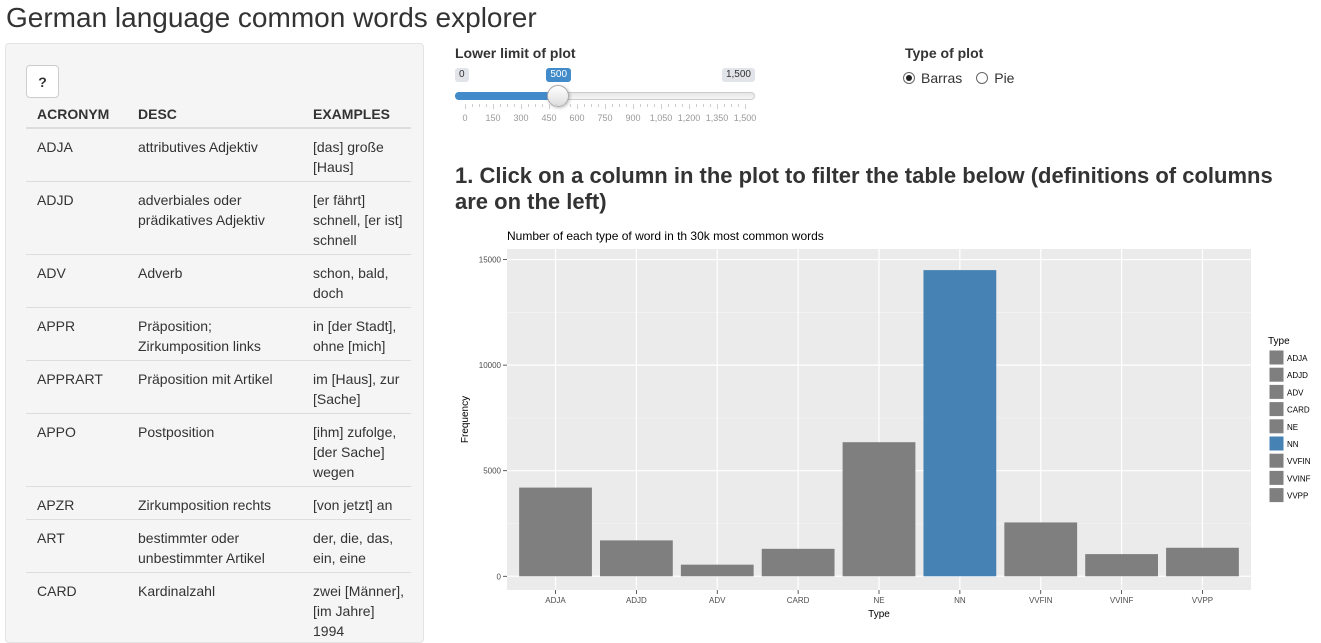 This screenshot has height=643, width=1321. Describe the element at coordinates (558, 75) in the screenshot. I see `slider-value-label: 500` at that location.